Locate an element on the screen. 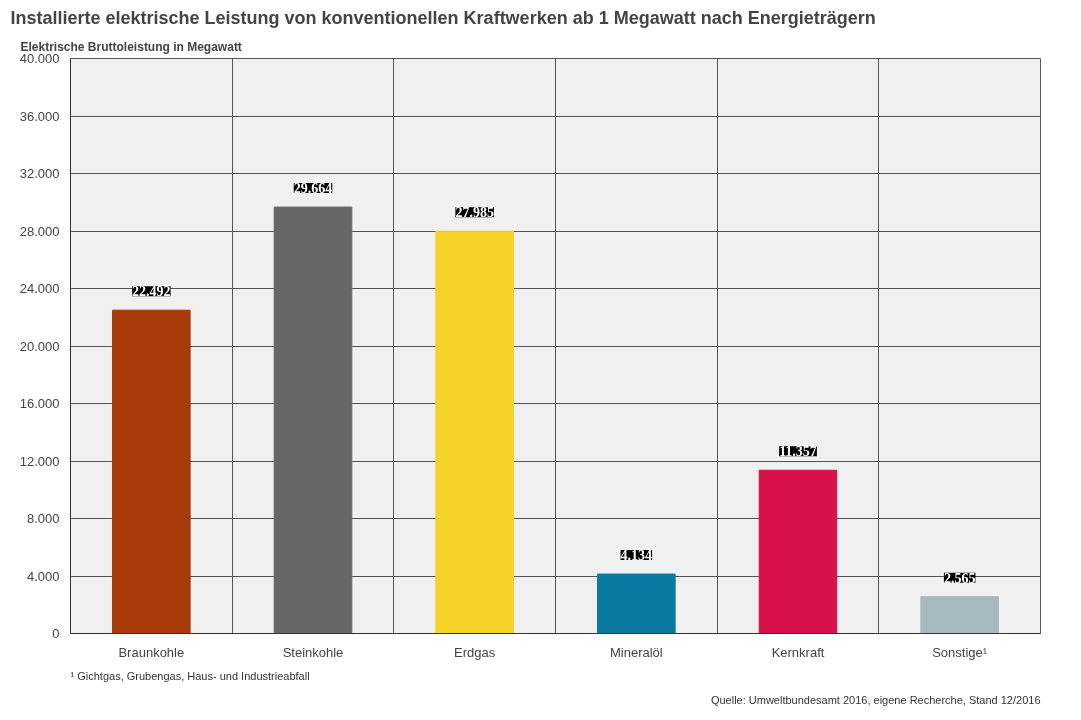 The width and height of the screenshot is (1081, 720). y-tick-label: 24.000 is located at coordinates (39, 288).